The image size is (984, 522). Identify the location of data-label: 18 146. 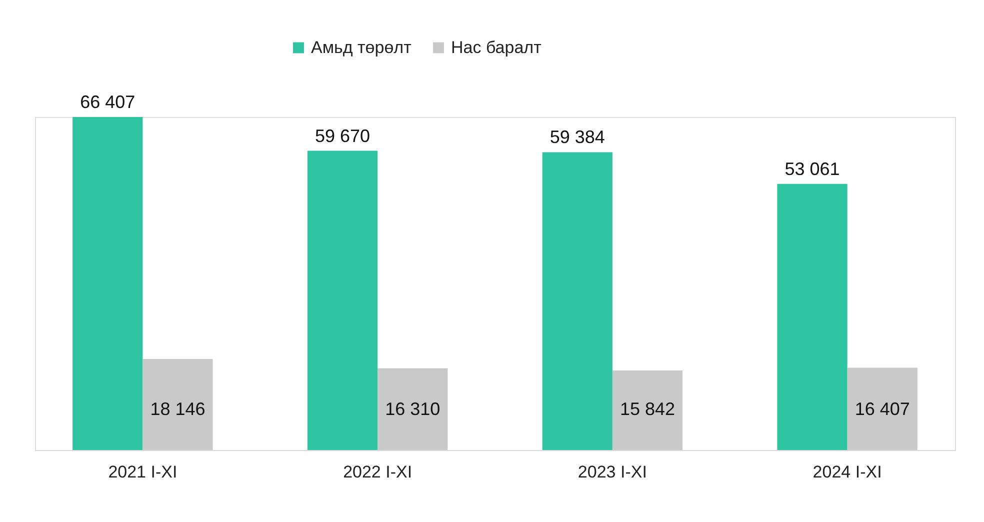
(178, 409).